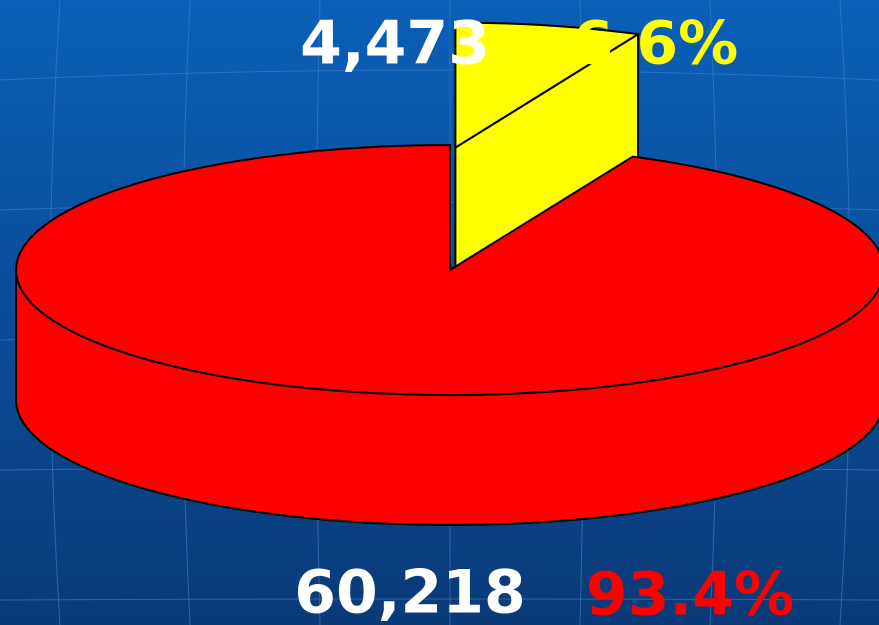 Image resolution: width=879 pixels, height=625 pixels. I want to click on percent-label: 6.6%, so click(655, 44).